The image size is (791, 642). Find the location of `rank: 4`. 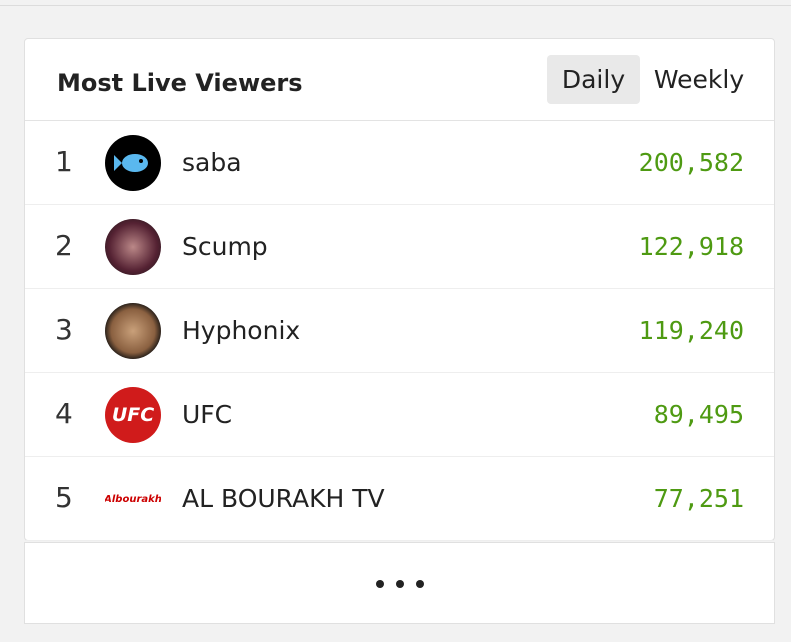

rank: 4 is located at coordinates (64, 413).